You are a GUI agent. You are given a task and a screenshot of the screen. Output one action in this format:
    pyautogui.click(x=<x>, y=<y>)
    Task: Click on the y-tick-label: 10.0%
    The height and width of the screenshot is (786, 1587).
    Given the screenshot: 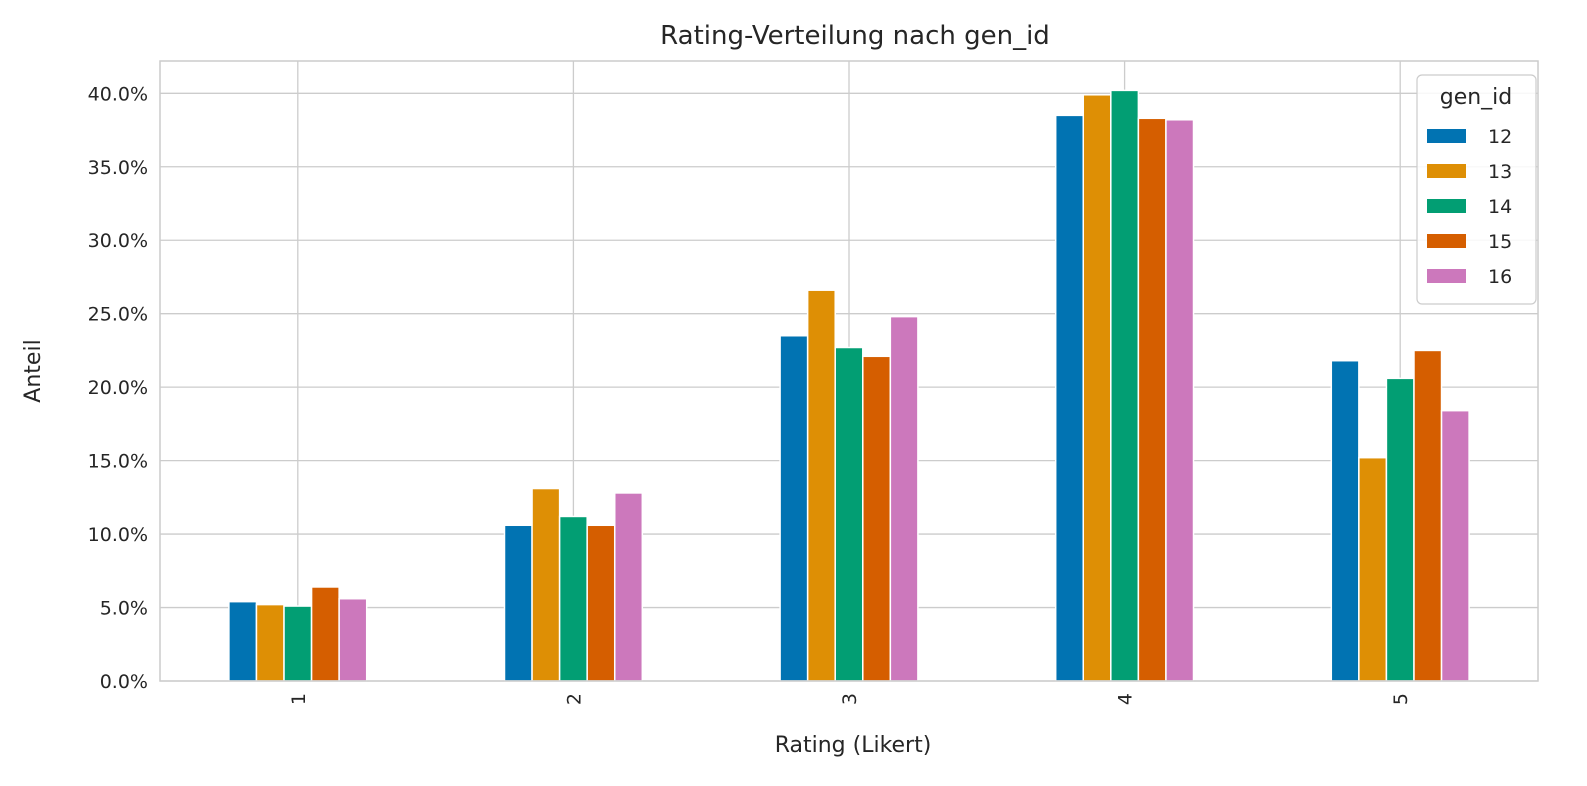 What is the action you would take?
    pyautogui.click(x=118, y=535)
    